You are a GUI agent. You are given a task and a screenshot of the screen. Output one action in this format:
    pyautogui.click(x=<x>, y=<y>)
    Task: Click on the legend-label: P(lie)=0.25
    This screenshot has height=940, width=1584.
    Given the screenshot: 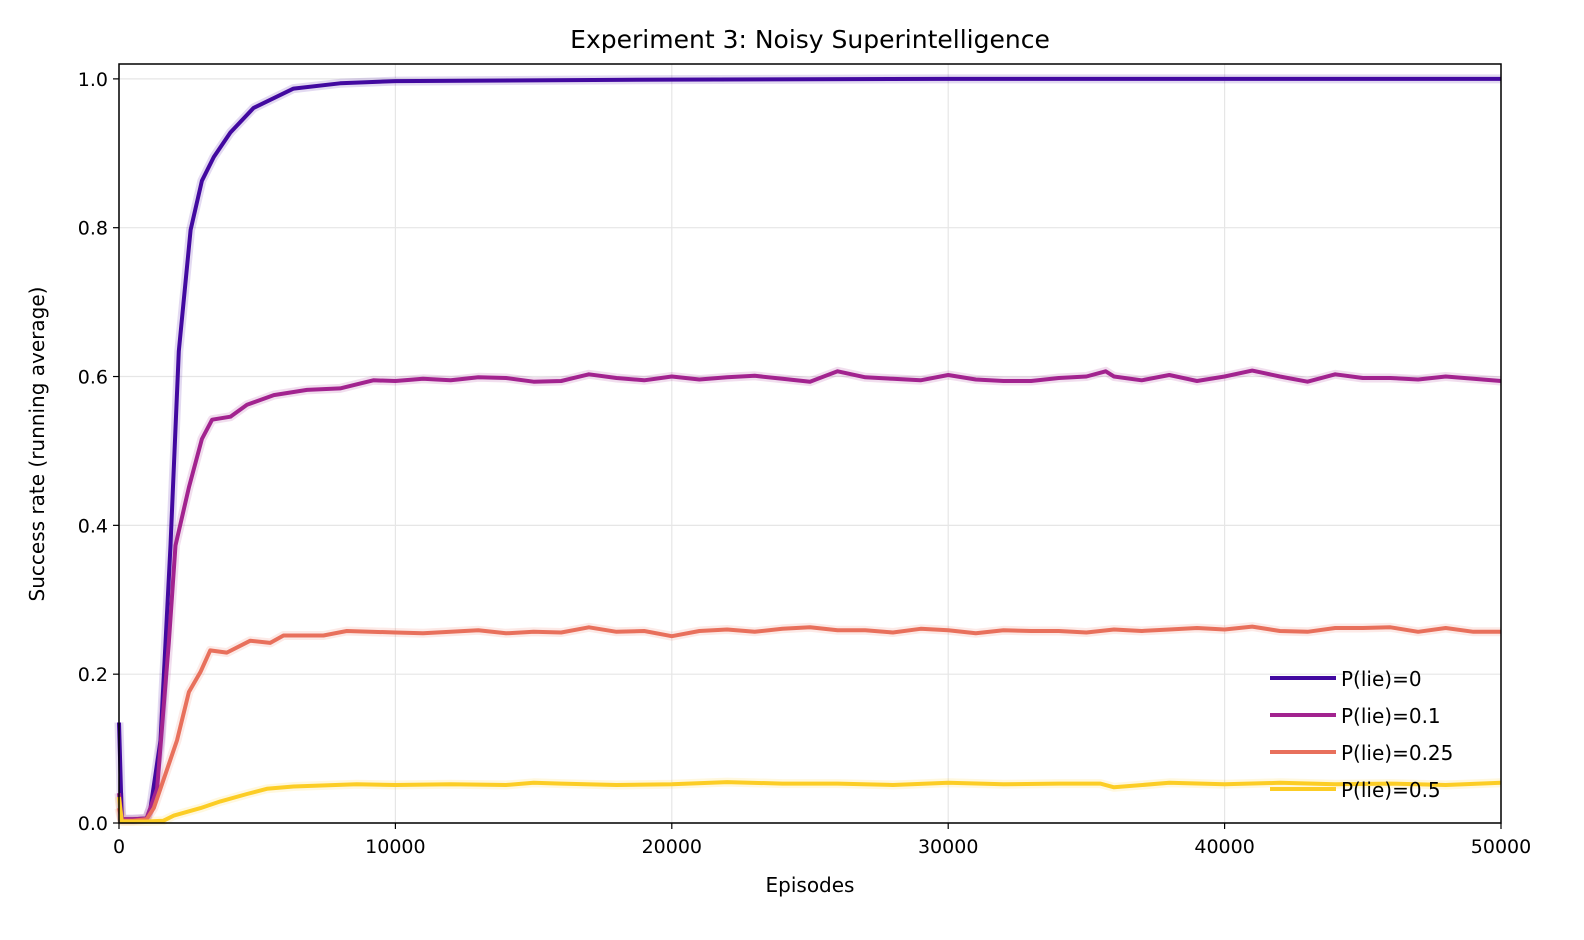 What is the action you would take?
    pyautogui.click(x=1397, y=753)
    